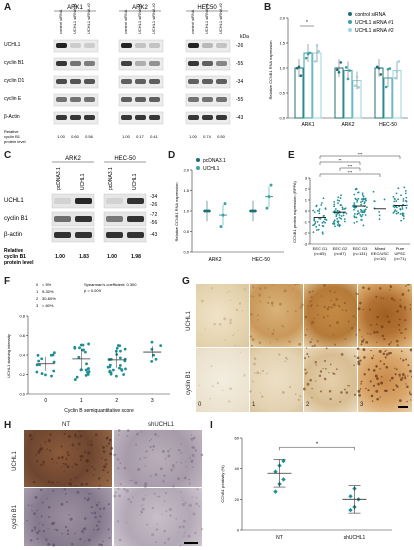 This screenshot has width=414, height=550. Describe the element at coordinates (61, 136) in the screenshot. I see `a-ratio-value: 1.00` at that location.